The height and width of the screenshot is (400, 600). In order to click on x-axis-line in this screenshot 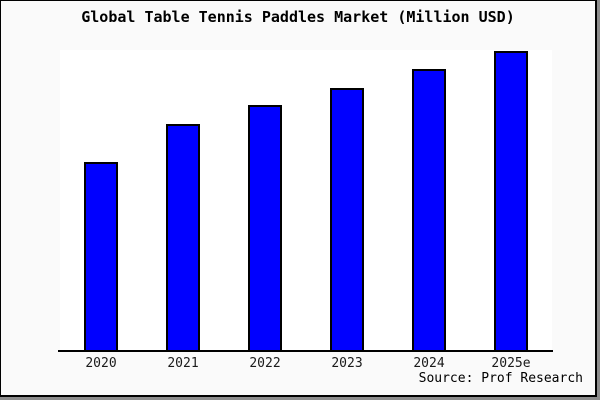, I will do `click(305, 351)`.